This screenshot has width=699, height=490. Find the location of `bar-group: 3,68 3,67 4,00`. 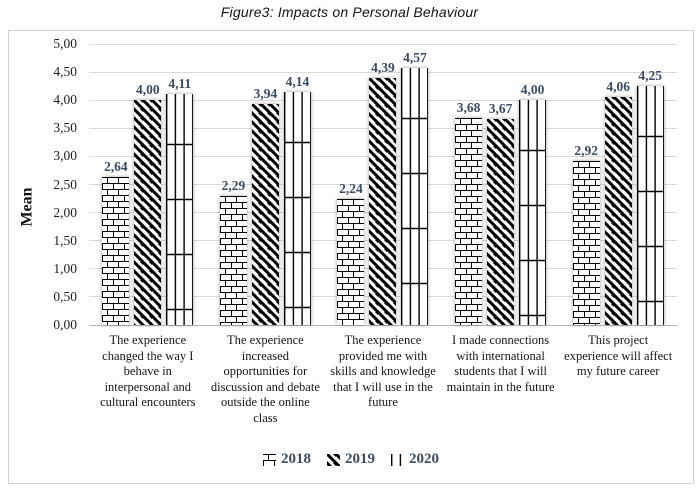

bar-group: 3,68 3,67 4,00 is located at coordinates (501, 184).